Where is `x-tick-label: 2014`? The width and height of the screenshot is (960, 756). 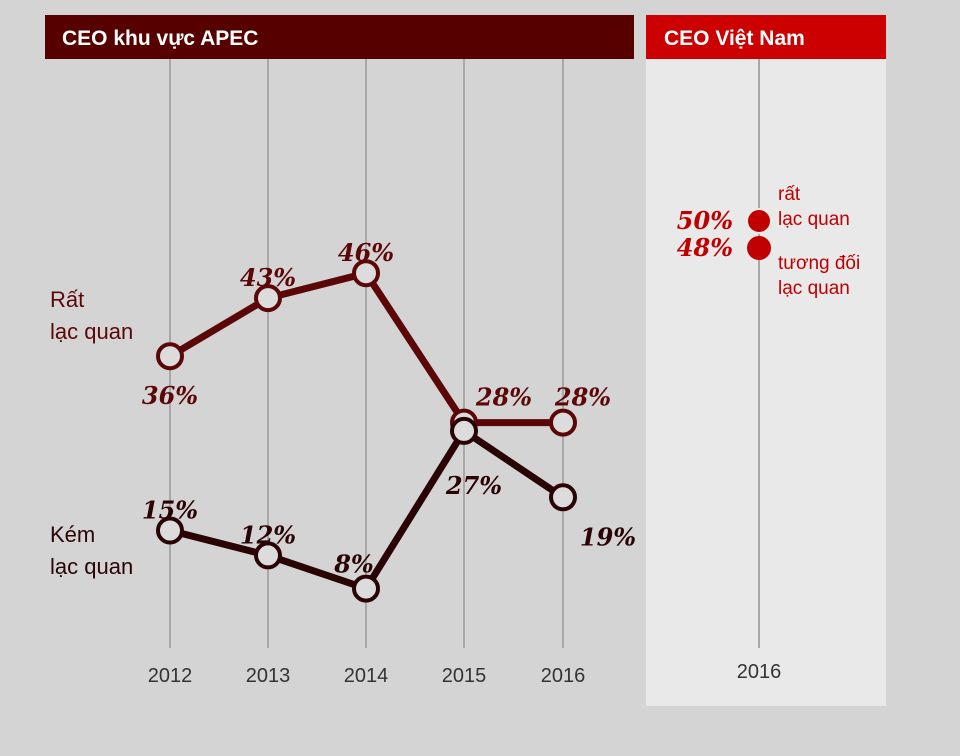 x-tick-label: 2014 is located at coordinates (366, 676).